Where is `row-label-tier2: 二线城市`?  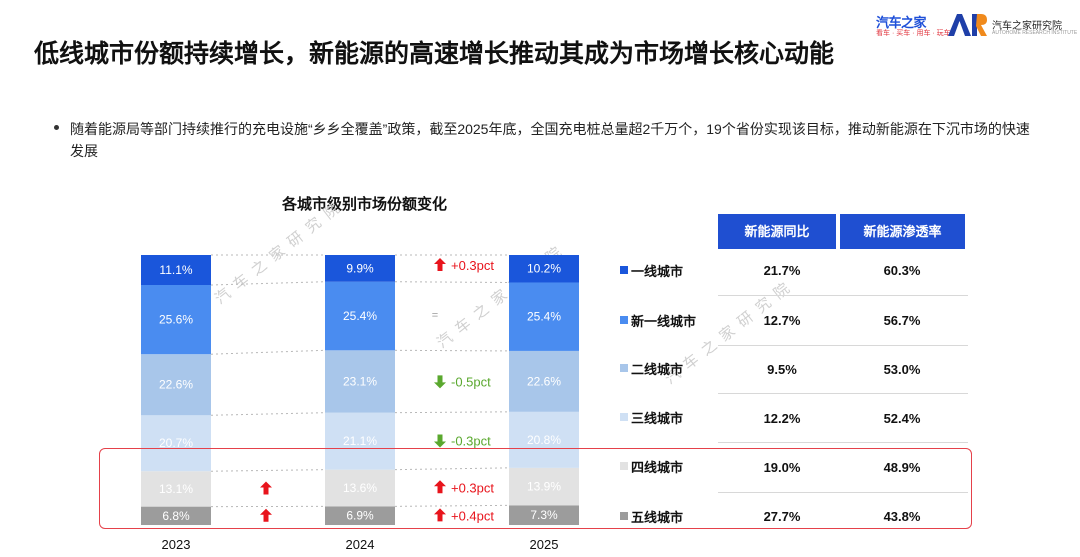 row-label-tier2: 二线城市 is located at coordinates (657, 369).